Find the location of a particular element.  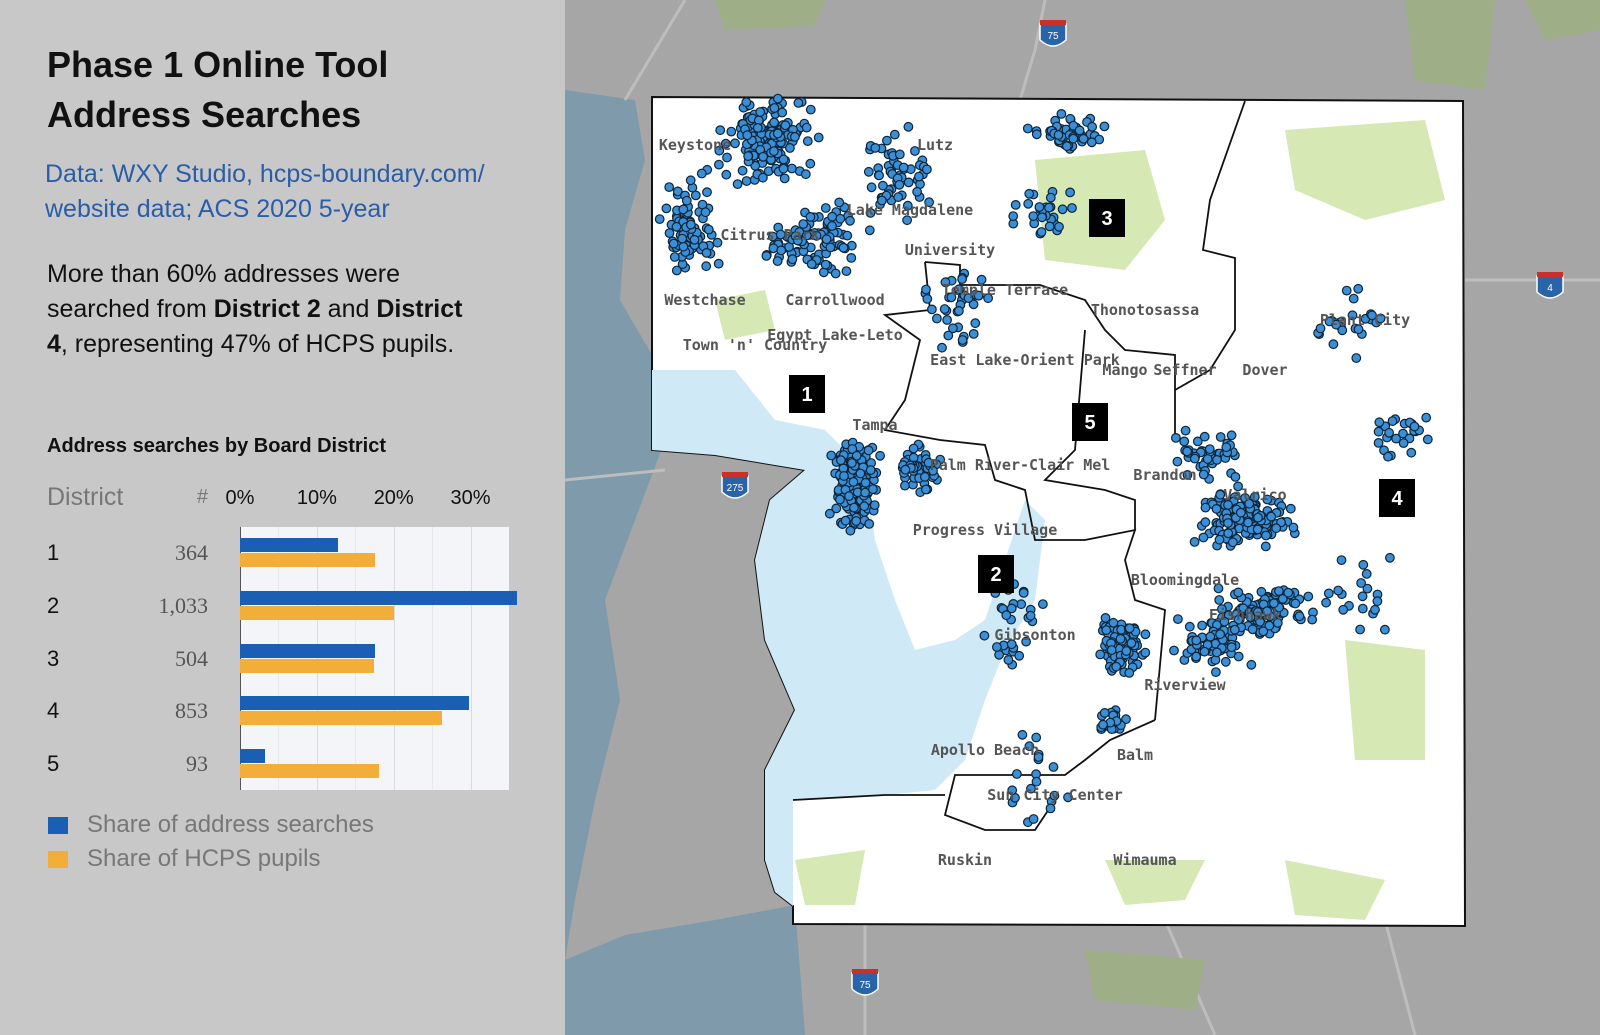

place-label: Plant City is located at coordinates (1365, 320).